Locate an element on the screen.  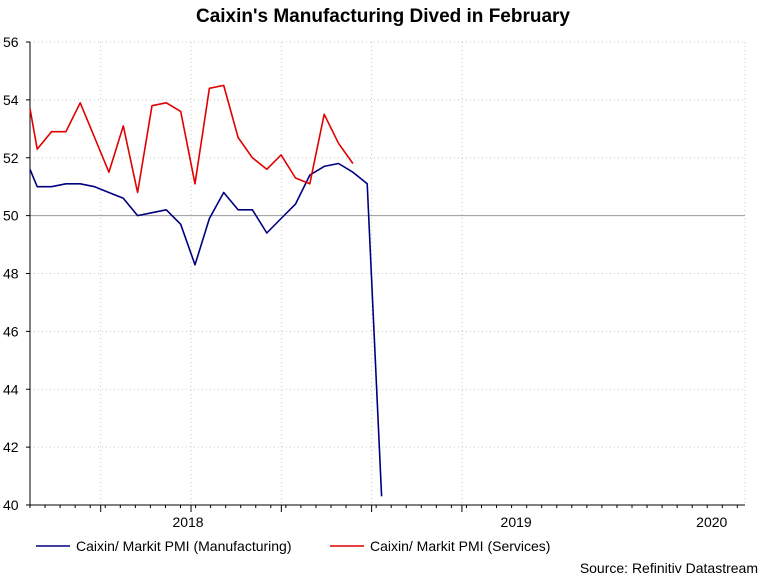
y-tick-label: 54 is located at coordinates (11, 100).